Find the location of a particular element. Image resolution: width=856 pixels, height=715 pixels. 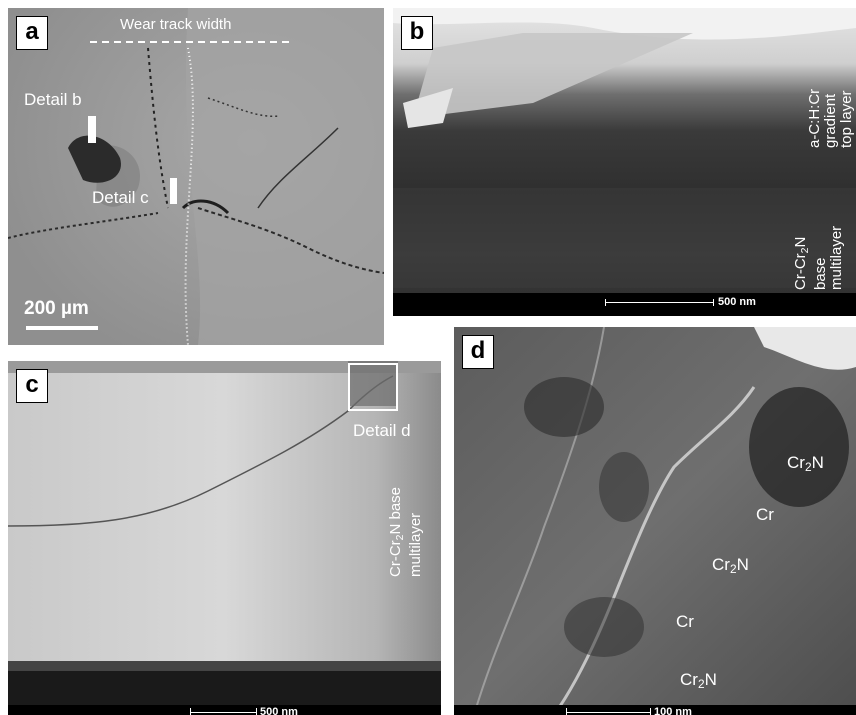

base-line-3: multilayer is located at coordinates (836, 257).